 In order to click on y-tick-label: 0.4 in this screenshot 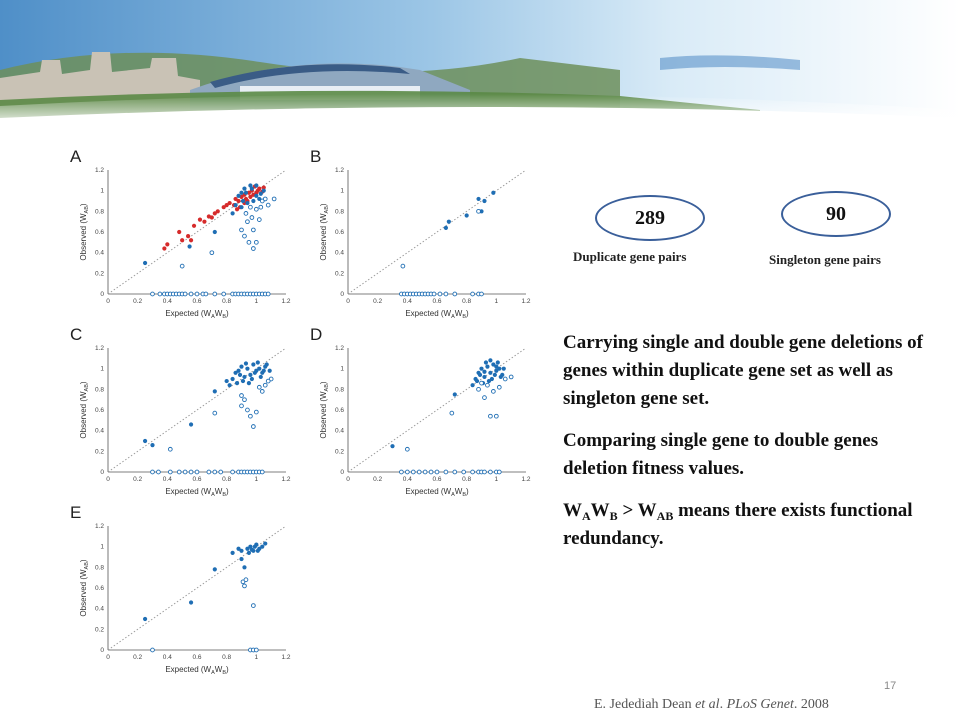, I will do `click(99, 431)`.